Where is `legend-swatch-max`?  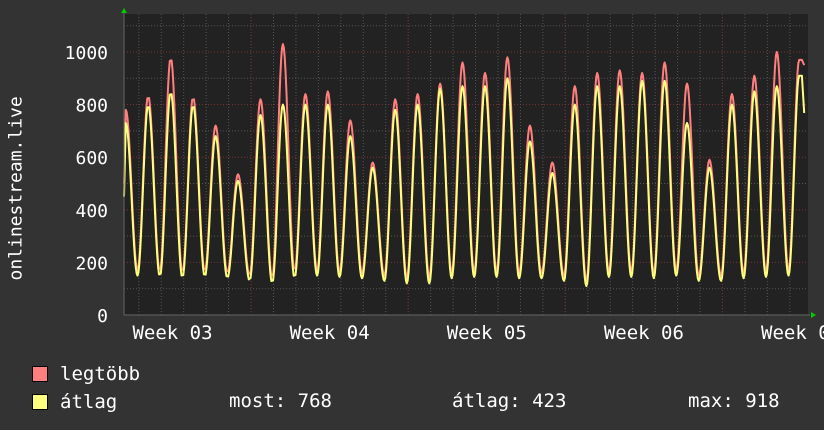
legend-swatch-max is located at coordinates (40, 374).